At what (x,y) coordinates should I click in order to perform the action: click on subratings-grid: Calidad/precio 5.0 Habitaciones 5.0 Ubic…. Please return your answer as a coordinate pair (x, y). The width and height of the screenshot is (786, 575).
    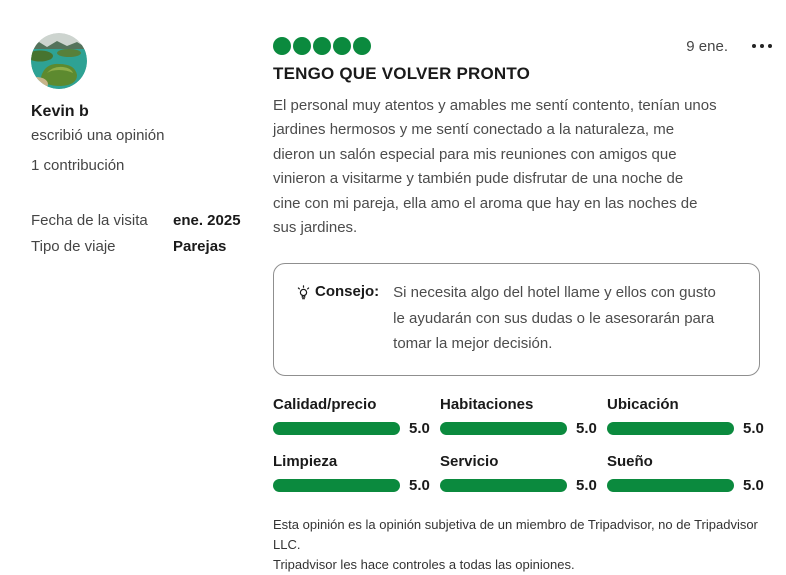
    Looking at the image, I should click on (523, 445).